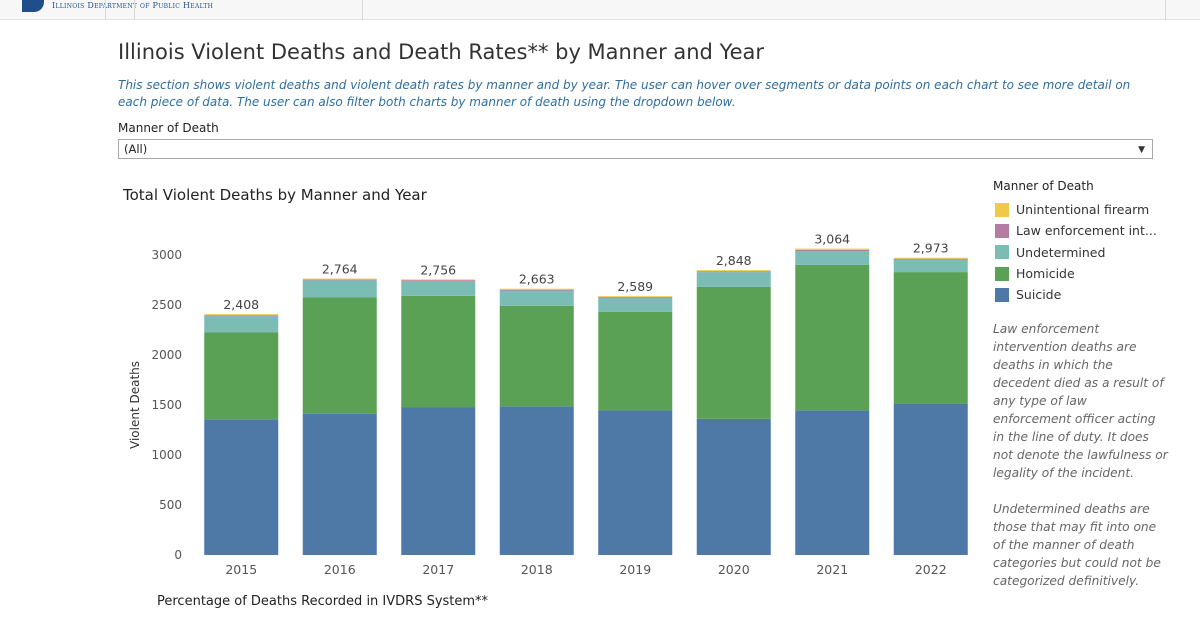 Image resolution: width=1200 pixels, height=630 pixels. Describe the element at coordinates (275, 195) in the screenshot. I see `chart-title: Total Violent Deaths by Manner and Year` at that location.